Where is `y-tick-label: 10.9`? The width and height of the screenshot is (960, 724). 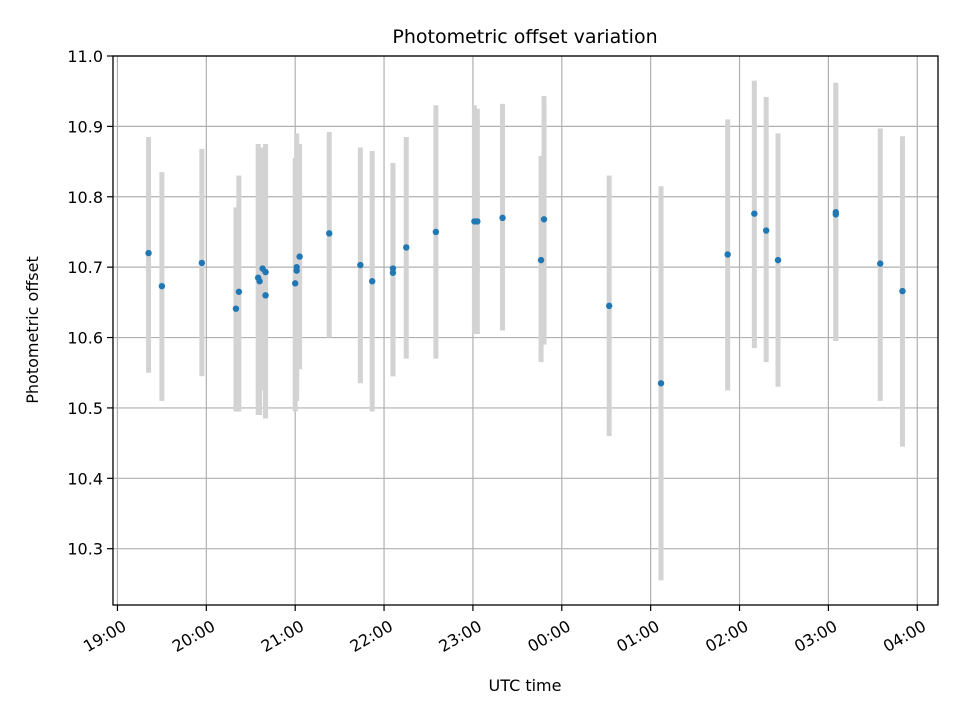 y-tick-label: 10.9 is located at coordinates (85, 126).